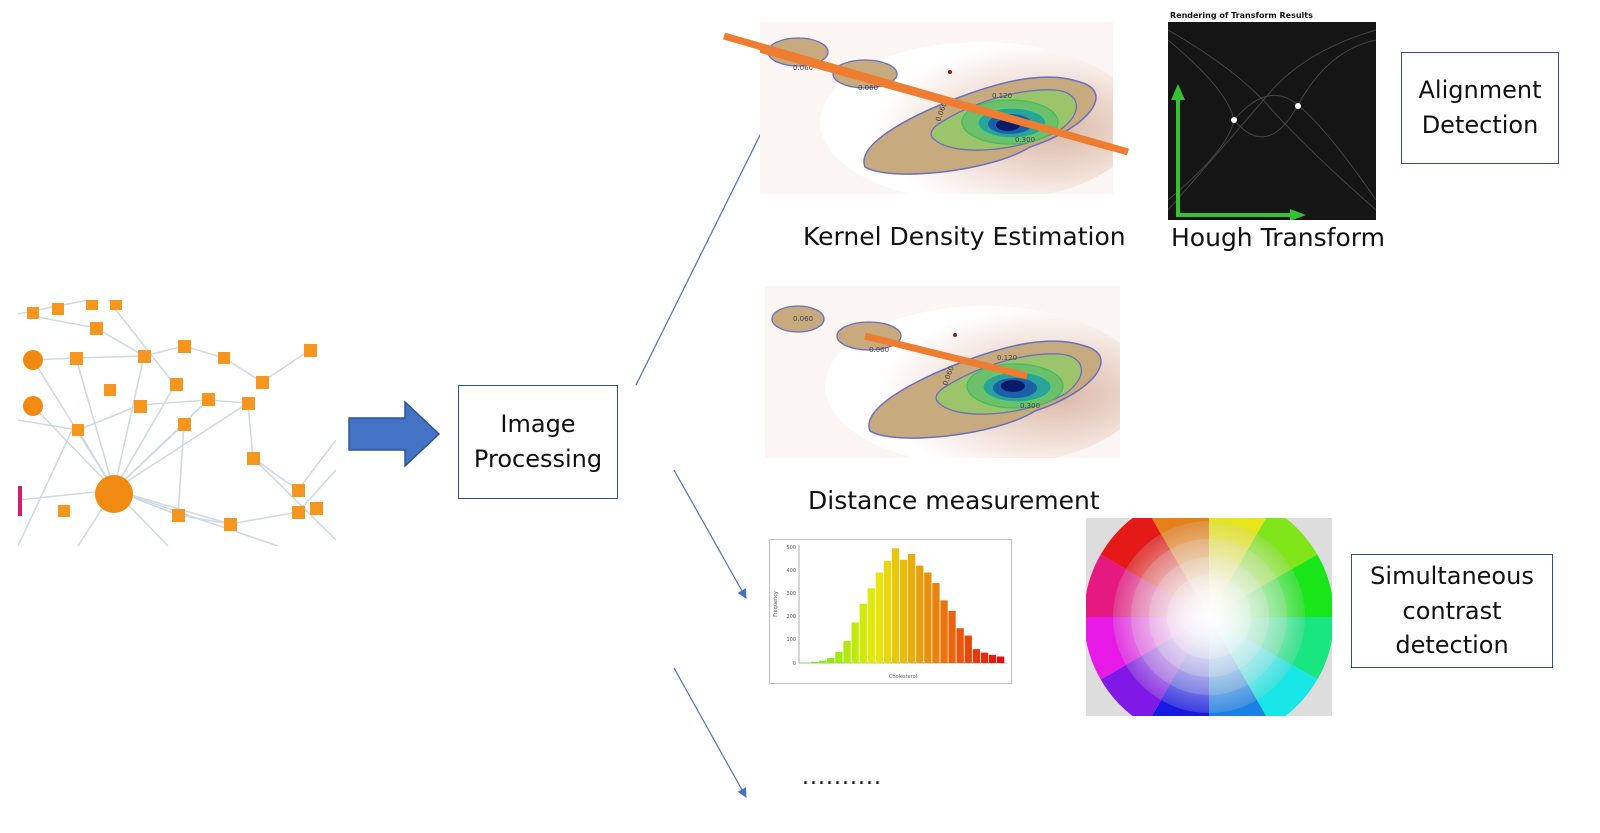 The image size is (1600, 833). Describe the element at coordinates (903, 677) in the screenshot. I see `svg-text: Cholesterol` at that location.